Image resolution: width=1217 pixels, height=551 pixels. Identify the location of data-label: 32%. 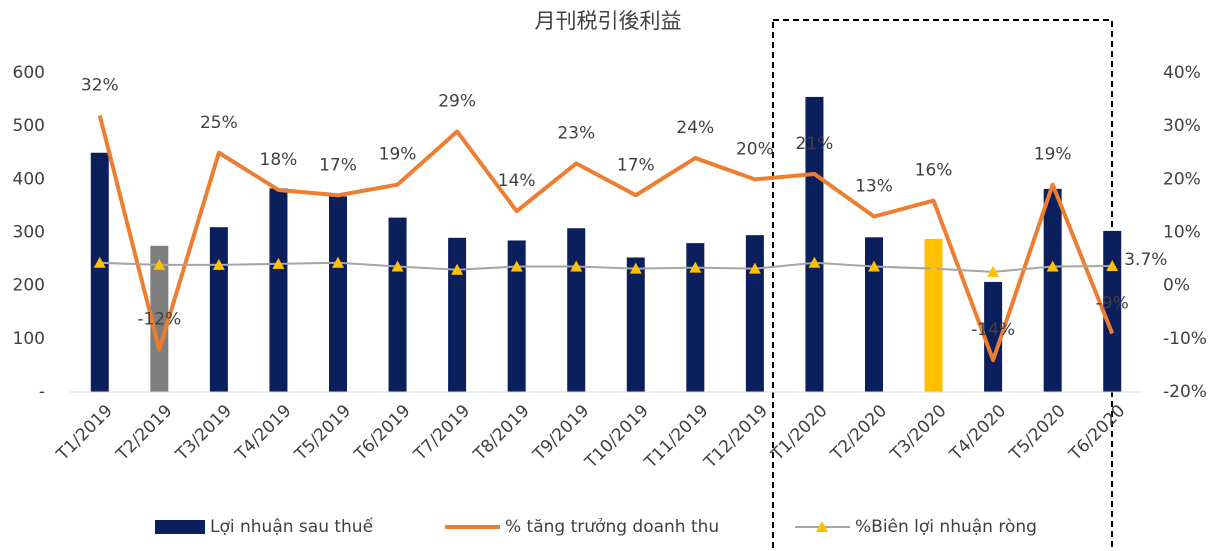
(100, 86).